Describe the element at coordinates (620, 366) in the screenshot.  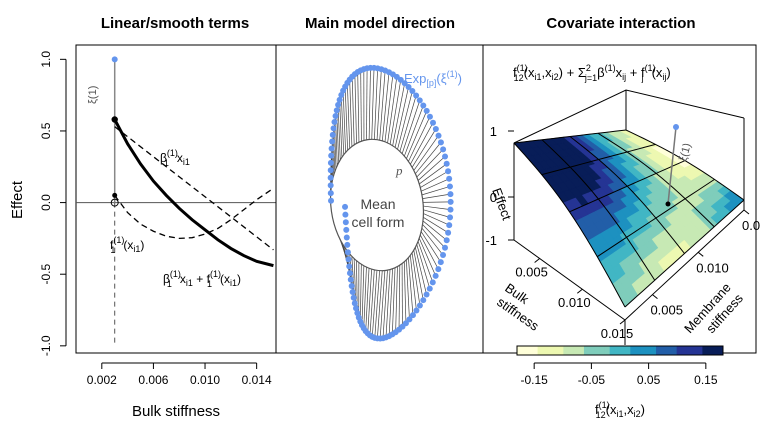
I see `colorbar: -0.15 -0.05 0.05 0.15` at that location.